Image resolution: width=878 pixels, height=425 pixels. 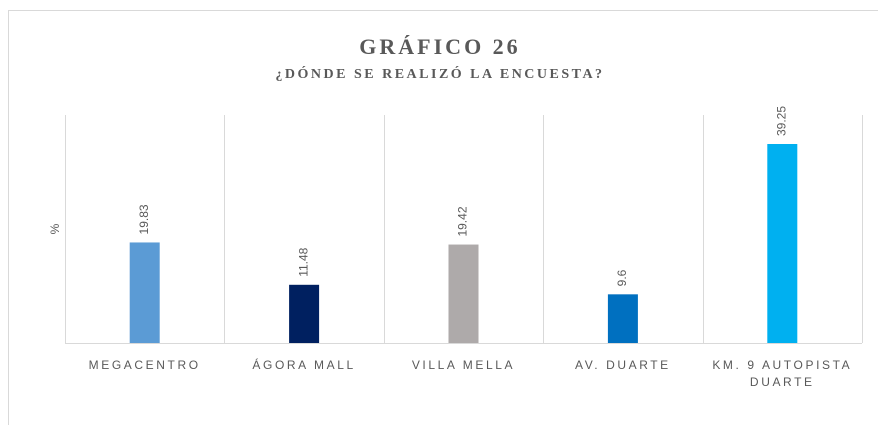 What do you see at coordinates (144, 365) in the screenshot?
I see `x-tick-label: MEGACENTRO` at bounding box center [144, 365].